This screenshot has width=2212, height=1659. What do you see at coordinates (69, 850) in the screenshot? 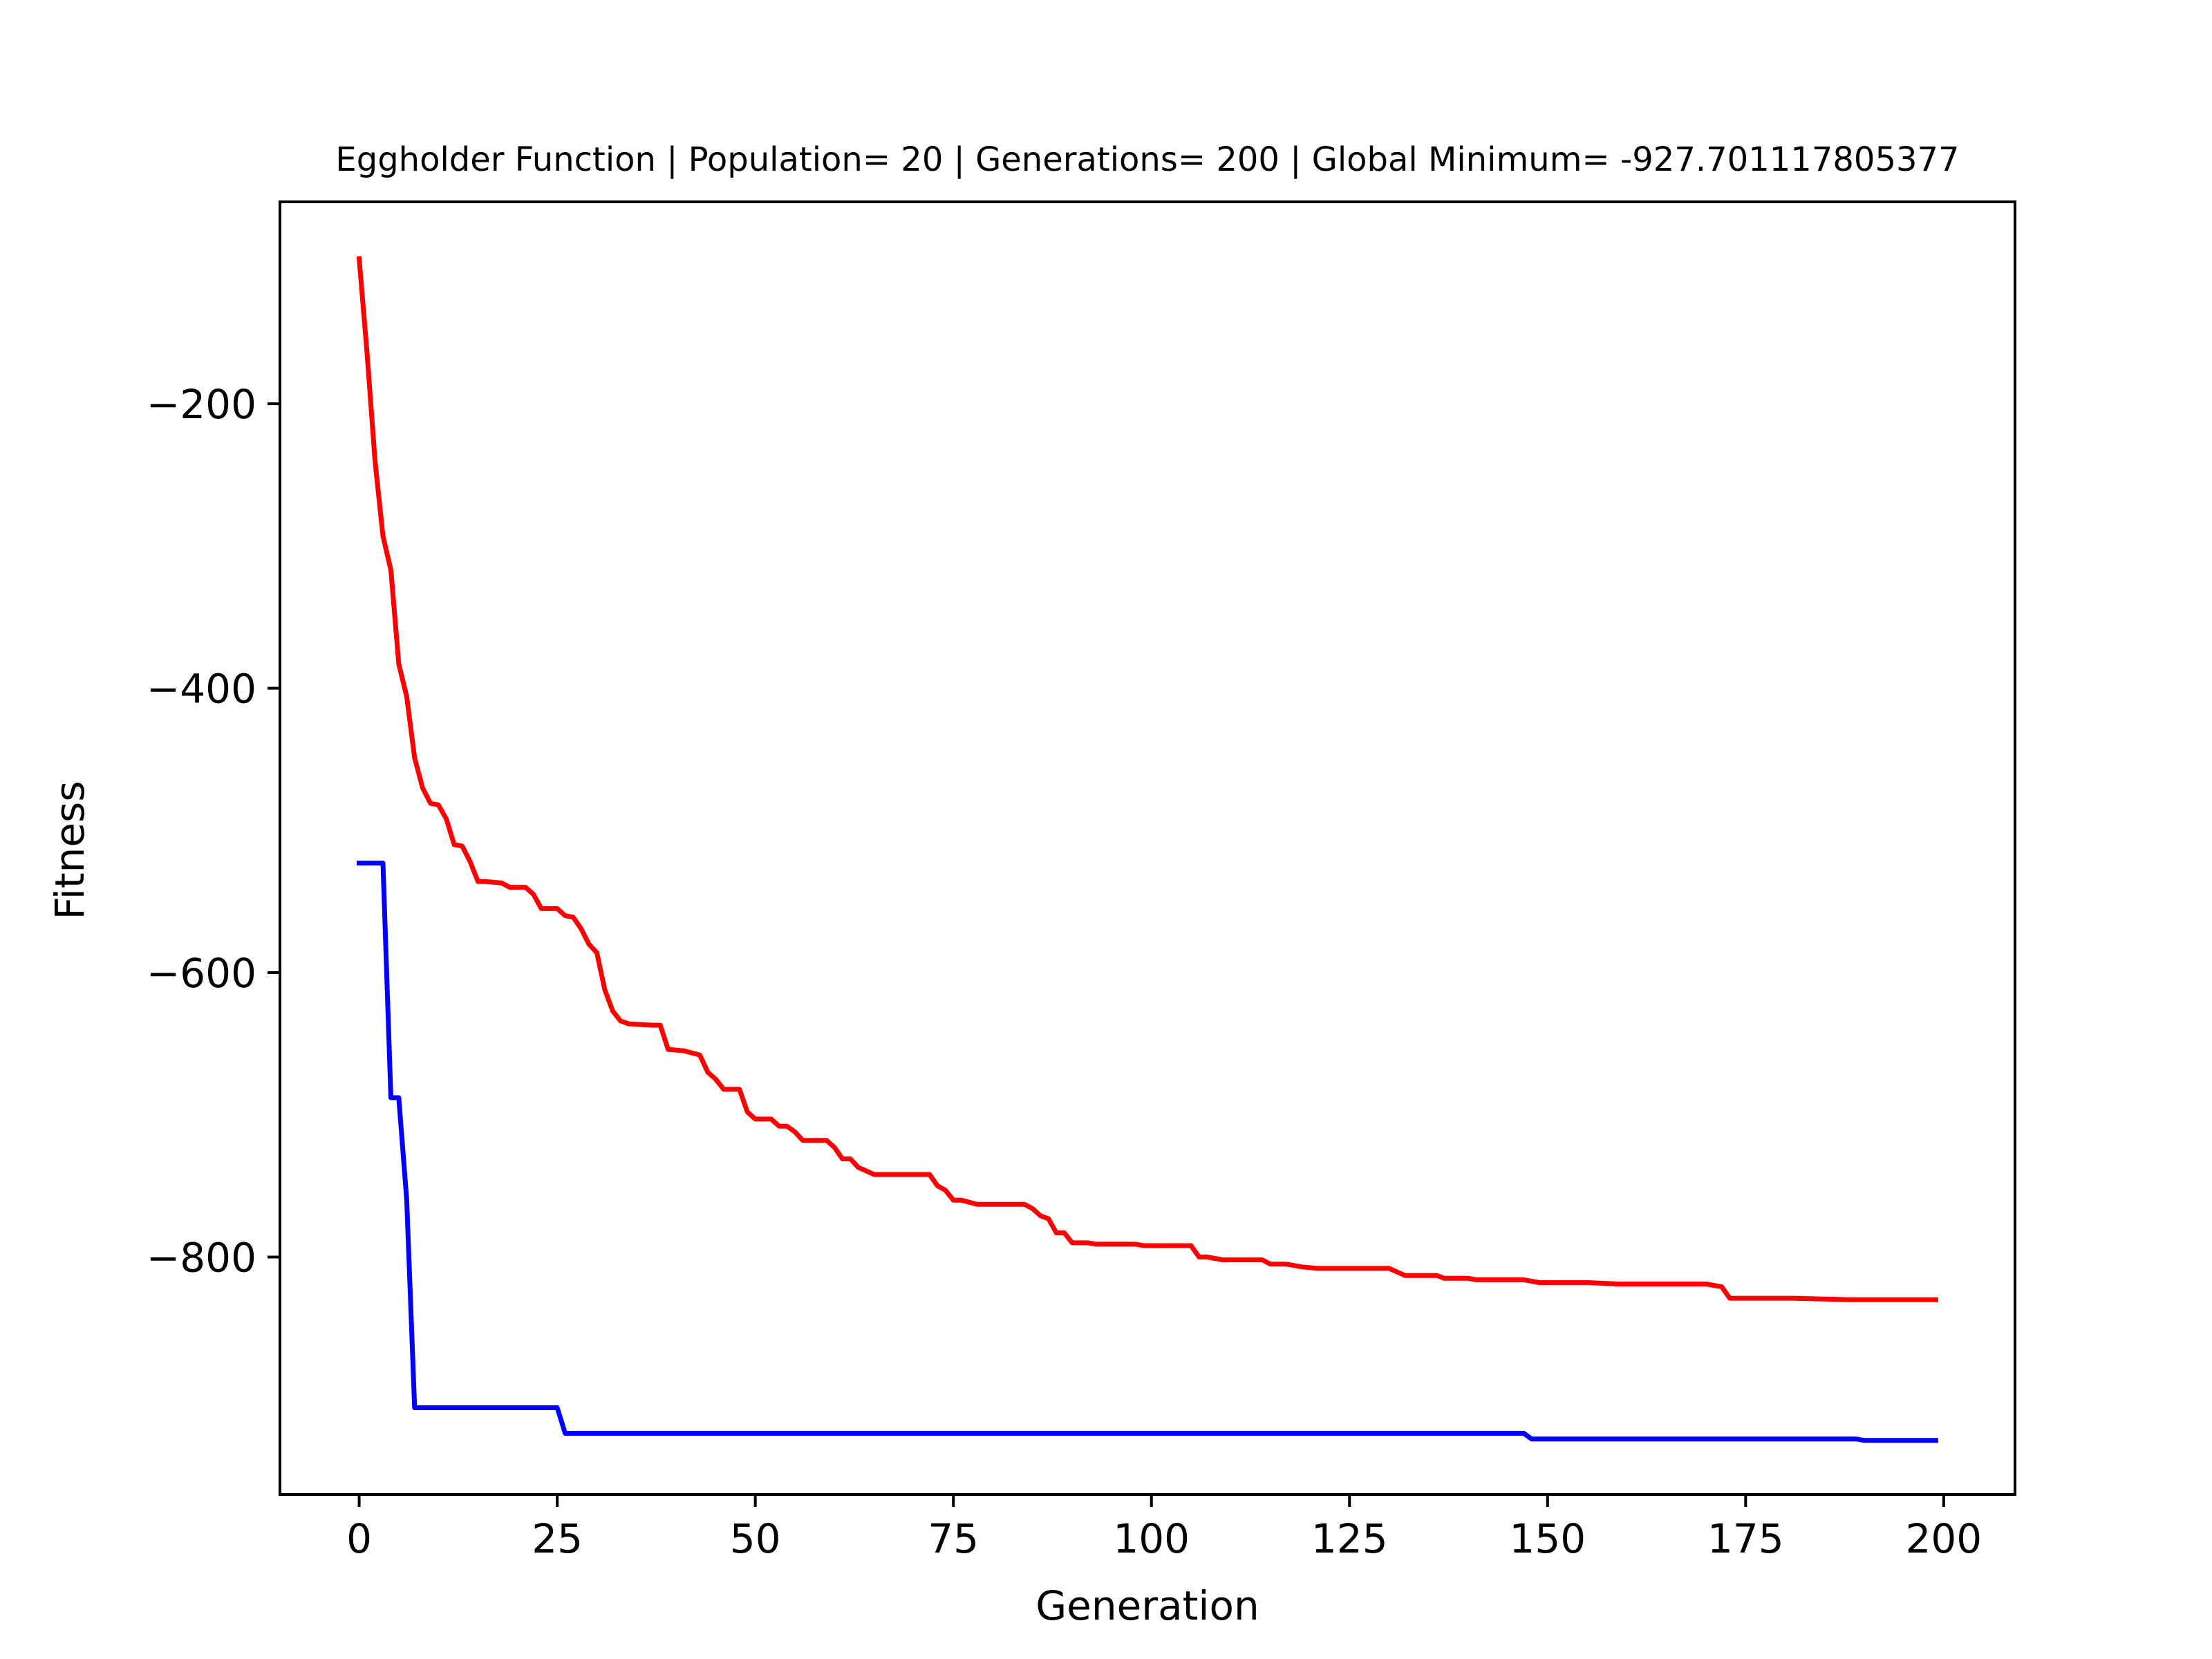
I see `y-axis-title: Fitness` at bounding box center [69, 850].